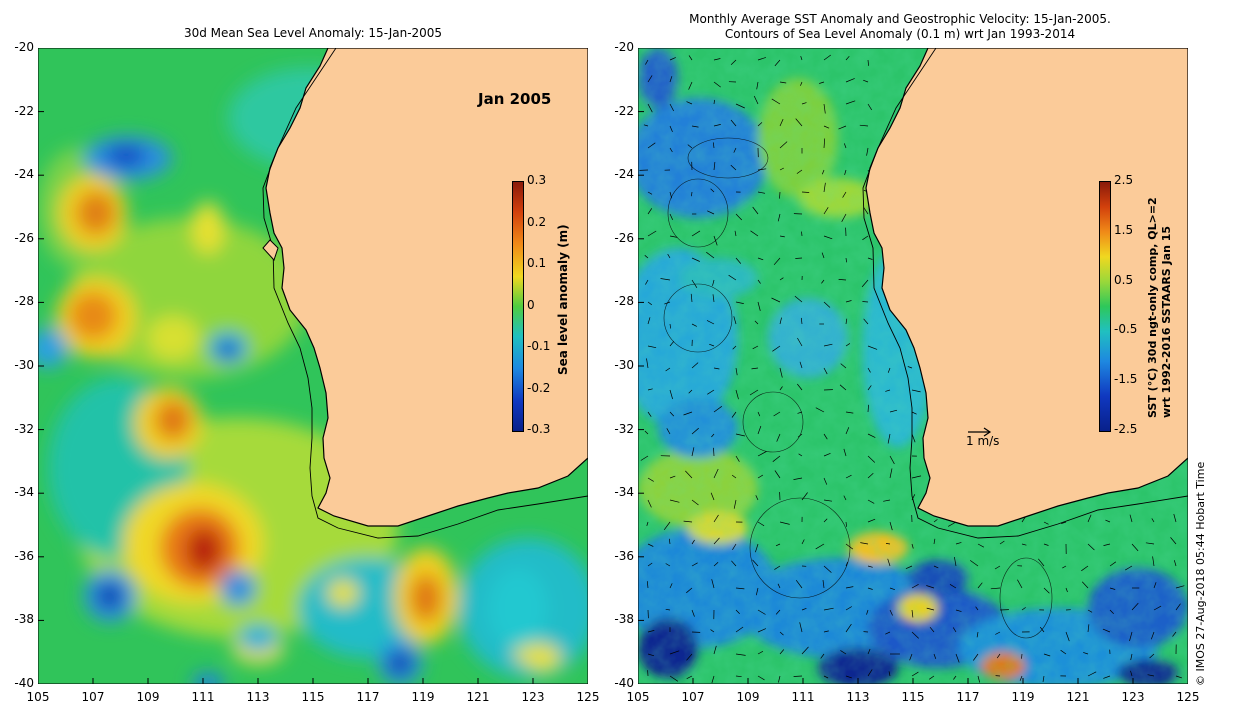 The image size is (1250, 720). I want to click on left-map-title: 30d Mean Sea Level Anomaly: 15-Jan-2005, so click(313, 33).